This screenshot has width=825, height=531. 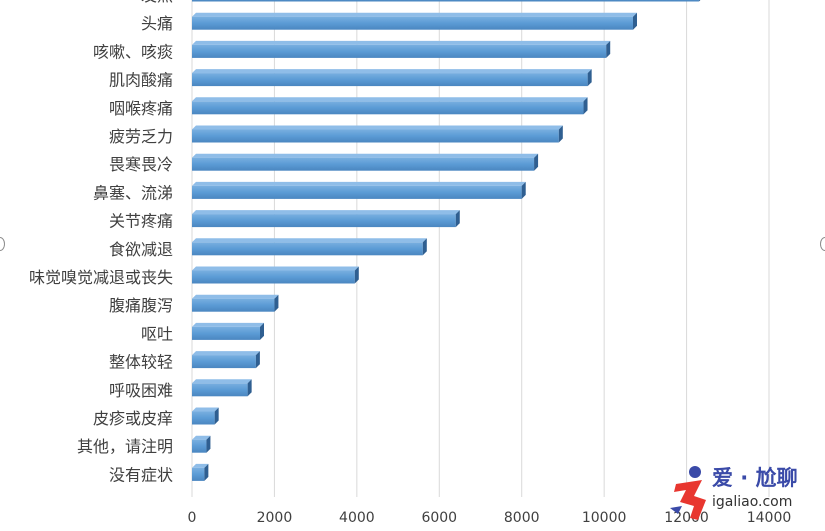 I want to click on category-label: 疲劳乏力, so click(x=141, y=136).